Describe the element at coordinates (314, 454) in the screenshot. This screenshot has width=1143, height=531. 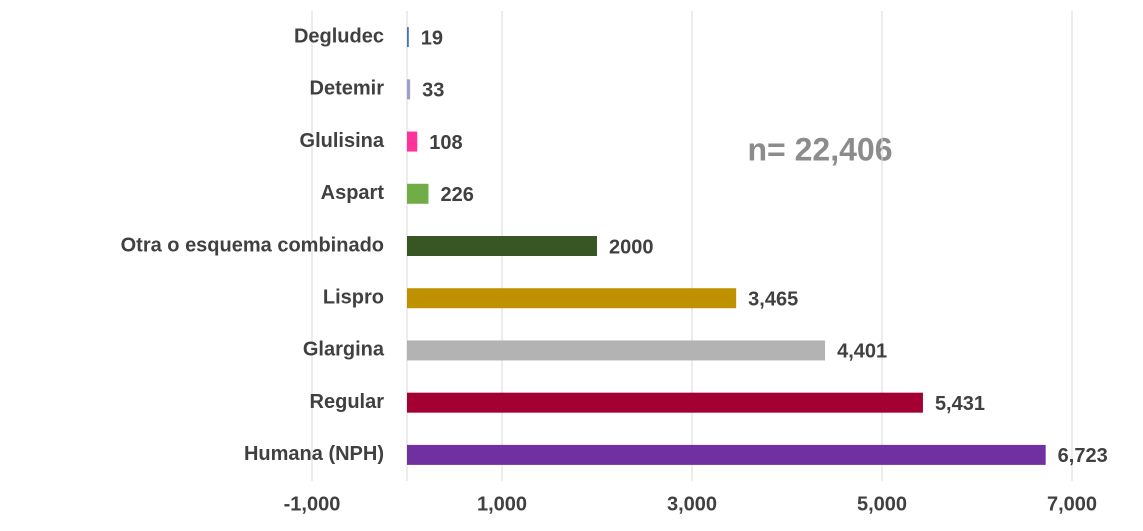
I see `y-tick-label: Humana (NPH)` at that location.